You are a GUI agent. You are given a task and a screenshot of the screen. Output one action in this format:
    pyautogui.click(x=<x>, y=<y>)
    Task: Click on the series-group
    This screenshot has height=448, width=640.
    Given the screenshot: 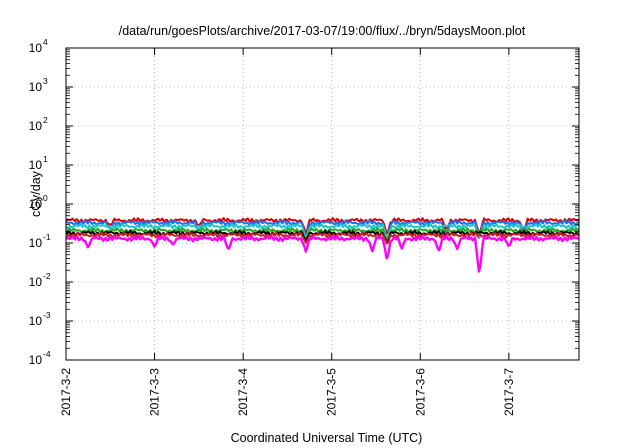 What is the action you would take?
    pyautogui.click(x=322, y=245)
    